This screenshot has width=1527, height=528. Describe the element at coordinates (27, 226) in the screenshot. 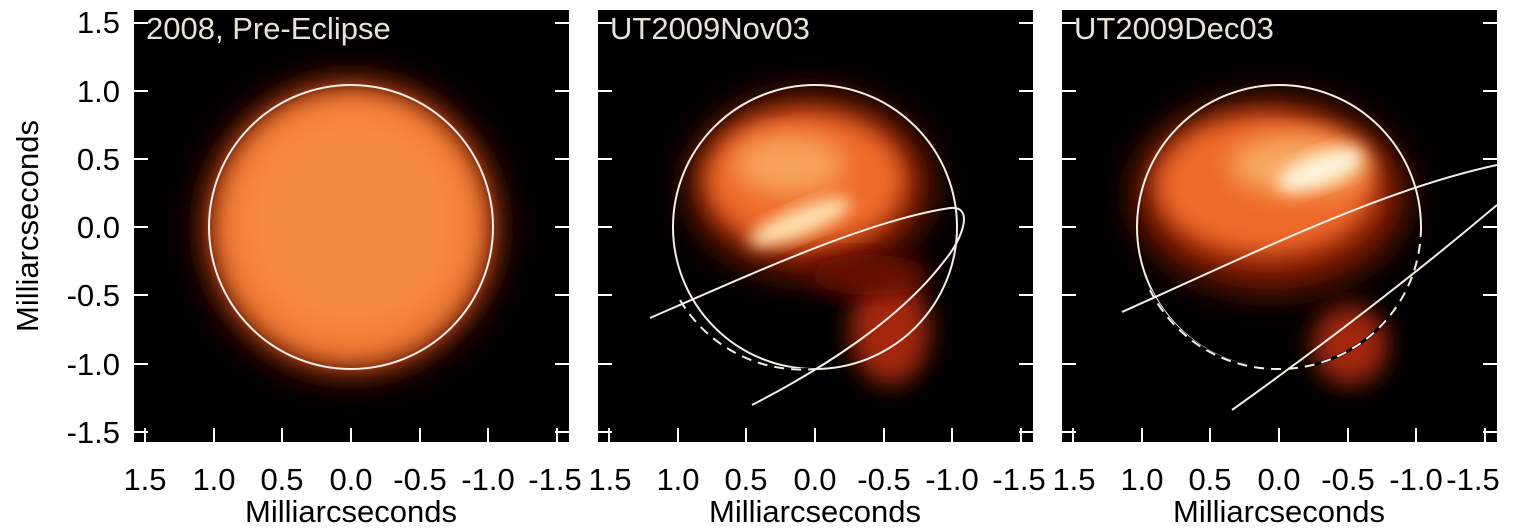

I see `y-axis-label: Milliarcseconds` at that location.